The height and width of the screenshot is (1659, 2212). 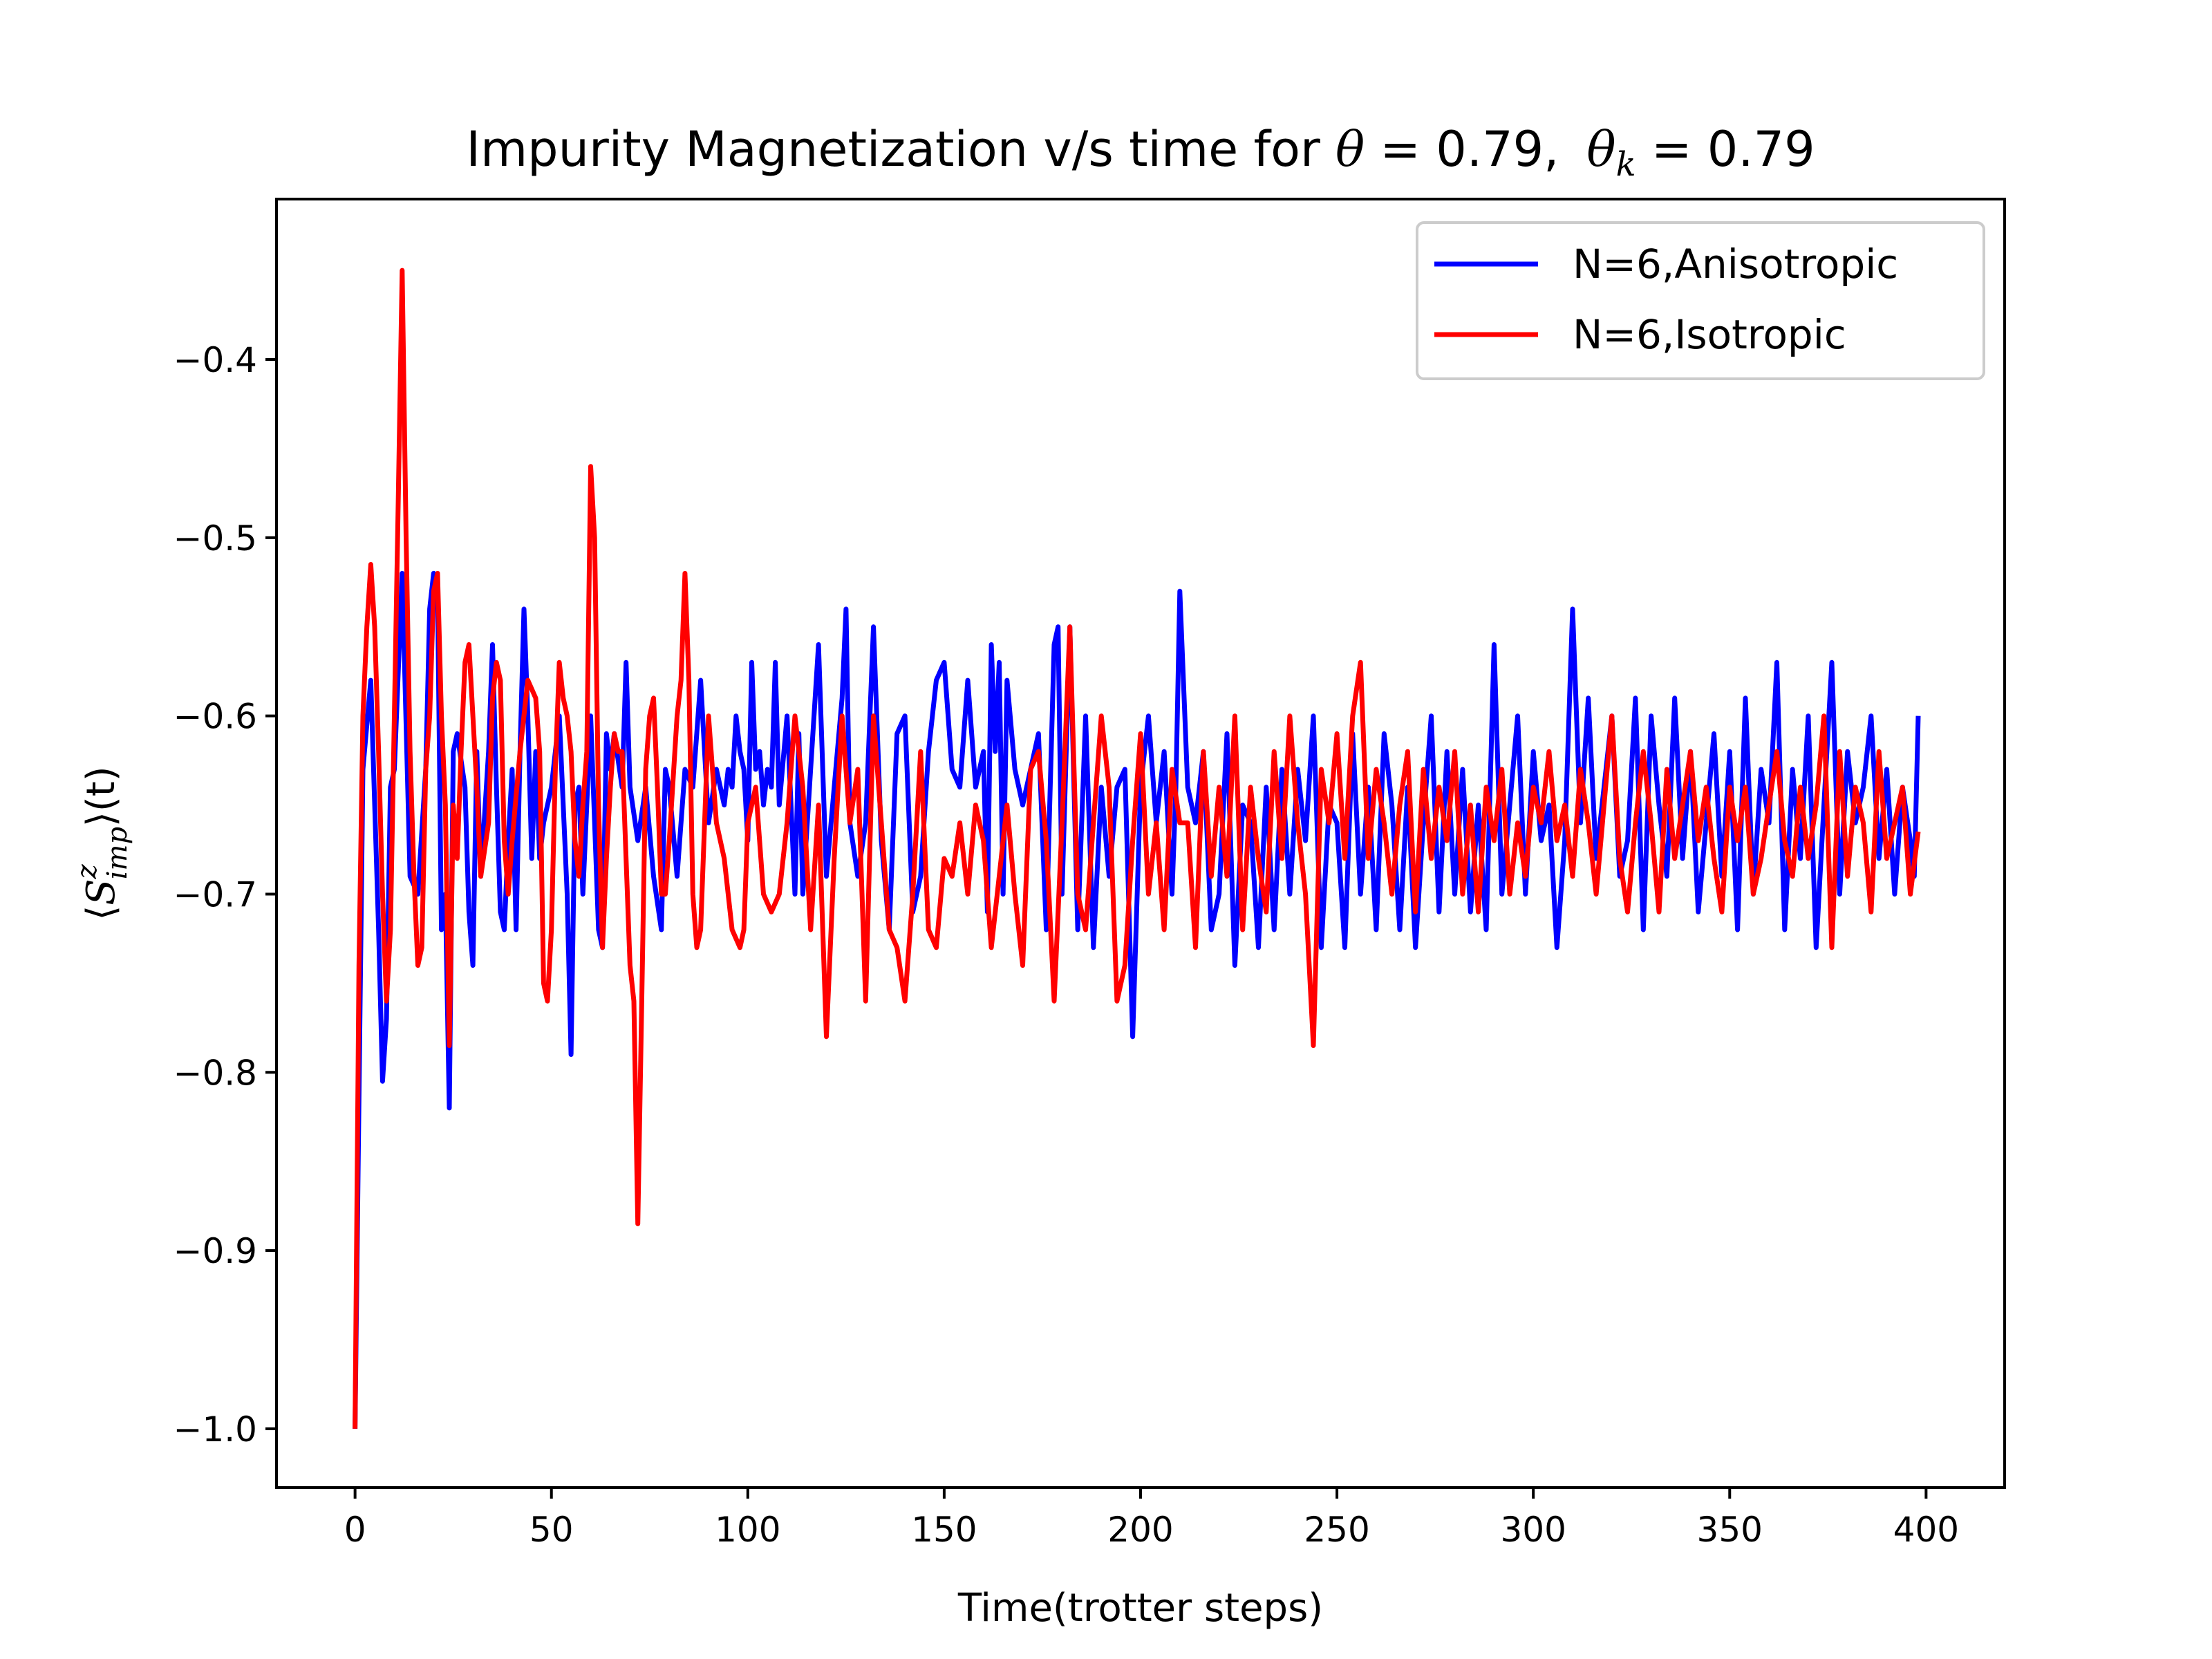 I want to click on y-axis: −1.0 −0.9 −0.8 −0.7 −0.6 −0.5 −0.4, so click(x=225, y=895).